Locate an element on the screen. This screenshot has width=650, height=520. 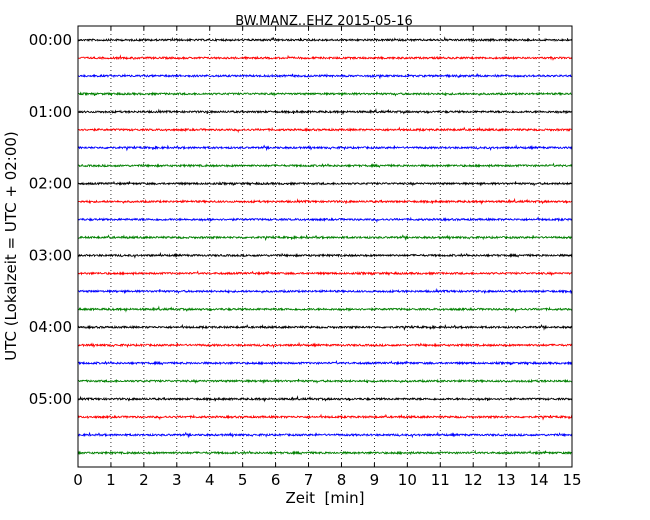
y-tick-label: 02:00 is located at coordinates (50, 184).